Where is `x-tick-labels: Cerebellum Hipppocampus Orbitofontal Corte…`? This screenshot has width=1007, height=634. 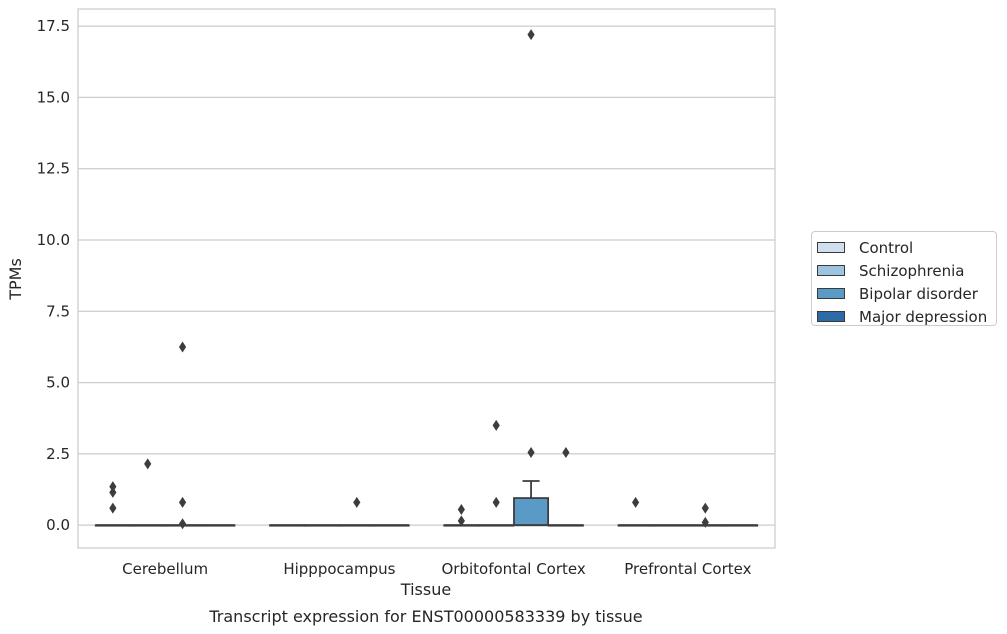 x-tick-labels: Cerebellum Hipppocampus Orbitofontal Corte… is located at coordinates (436, 569).